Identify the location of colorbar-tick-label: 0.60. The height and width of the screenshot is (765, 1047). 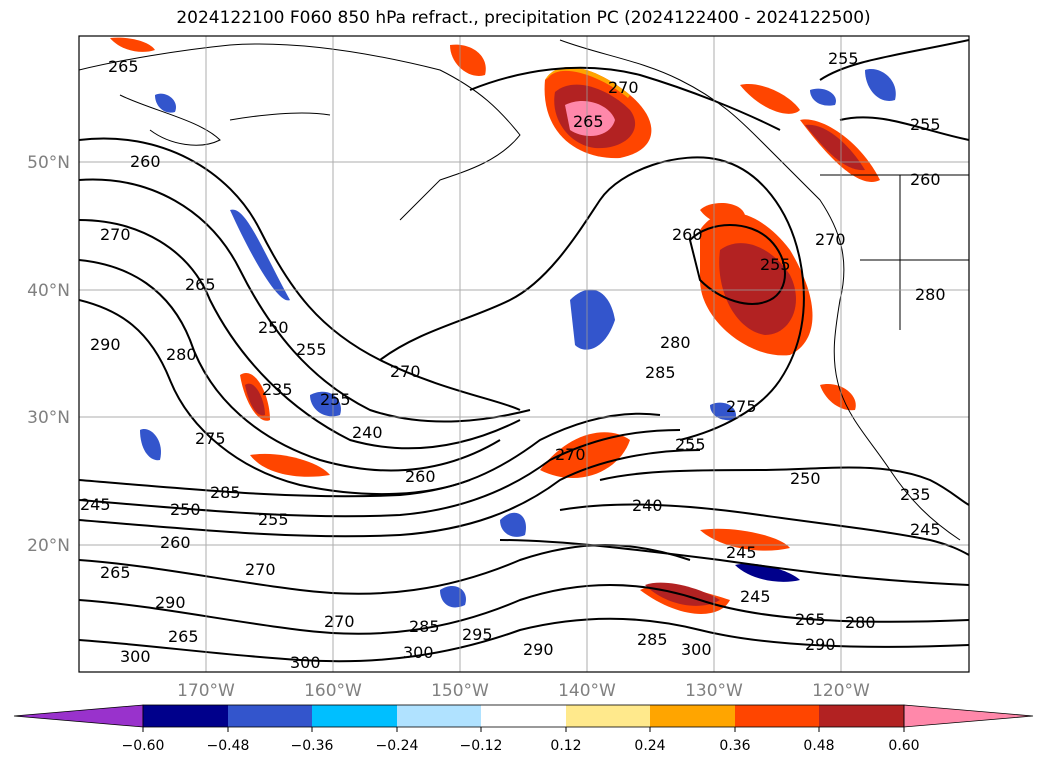
(903, 746).